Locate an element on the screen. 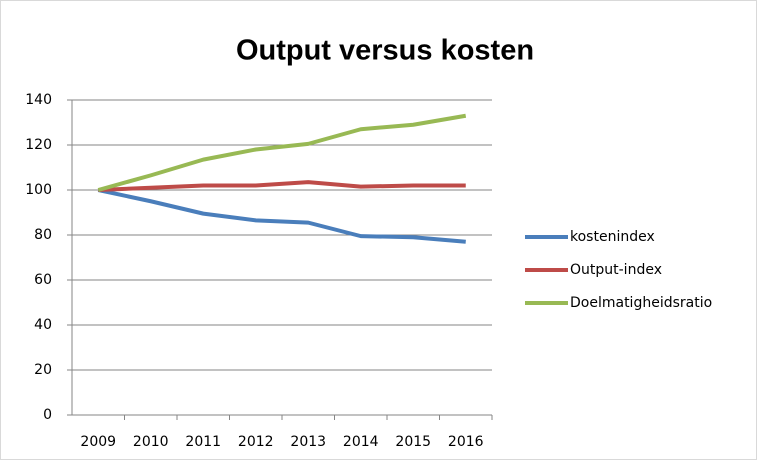  y-tick-label: 60 is located at coordinates (43, 280).